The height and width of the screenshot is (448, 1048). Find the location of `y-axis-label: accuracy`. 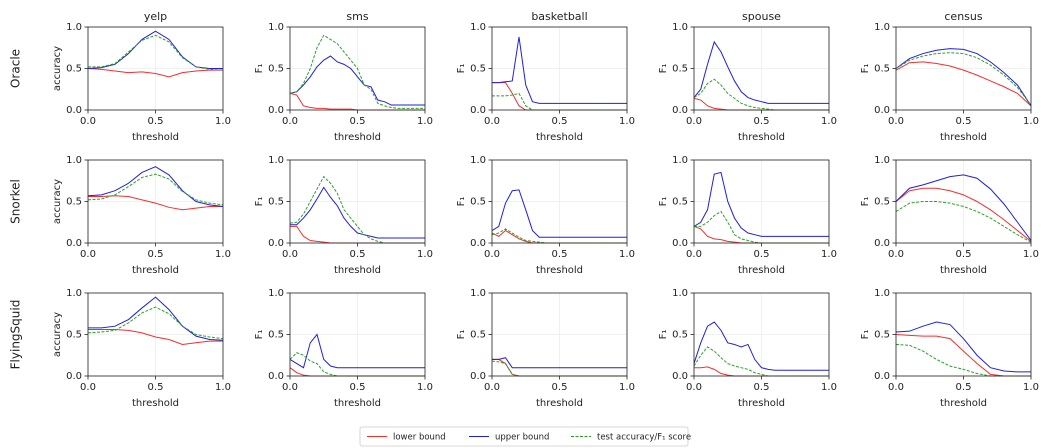

y-axis-label: accuracy is located at coordinates (57, 201).